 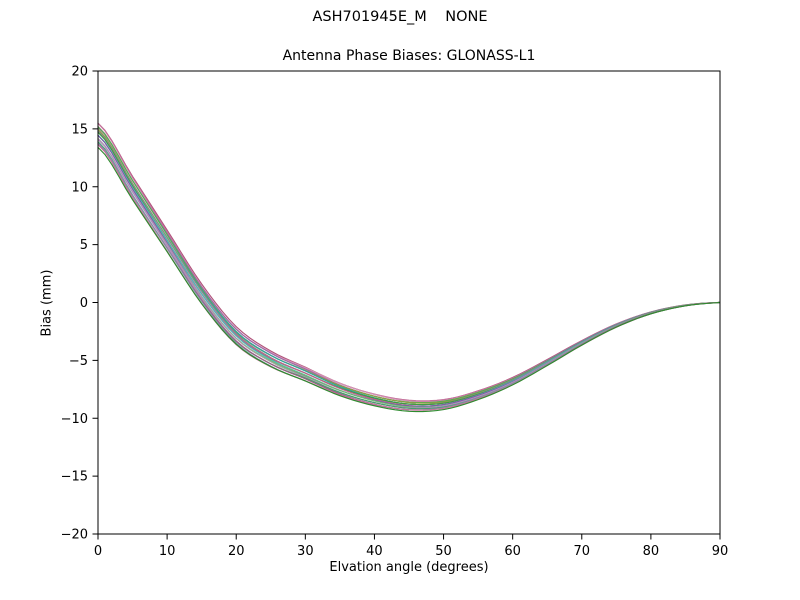 I want to click on x-tick-label: 40, so click(x=374, y=551).